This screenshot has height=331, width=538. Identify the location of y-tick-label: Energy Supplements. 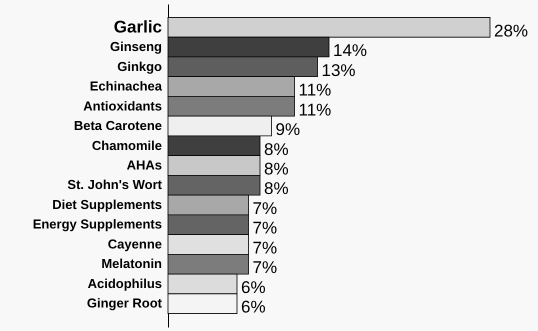
(97, 224).